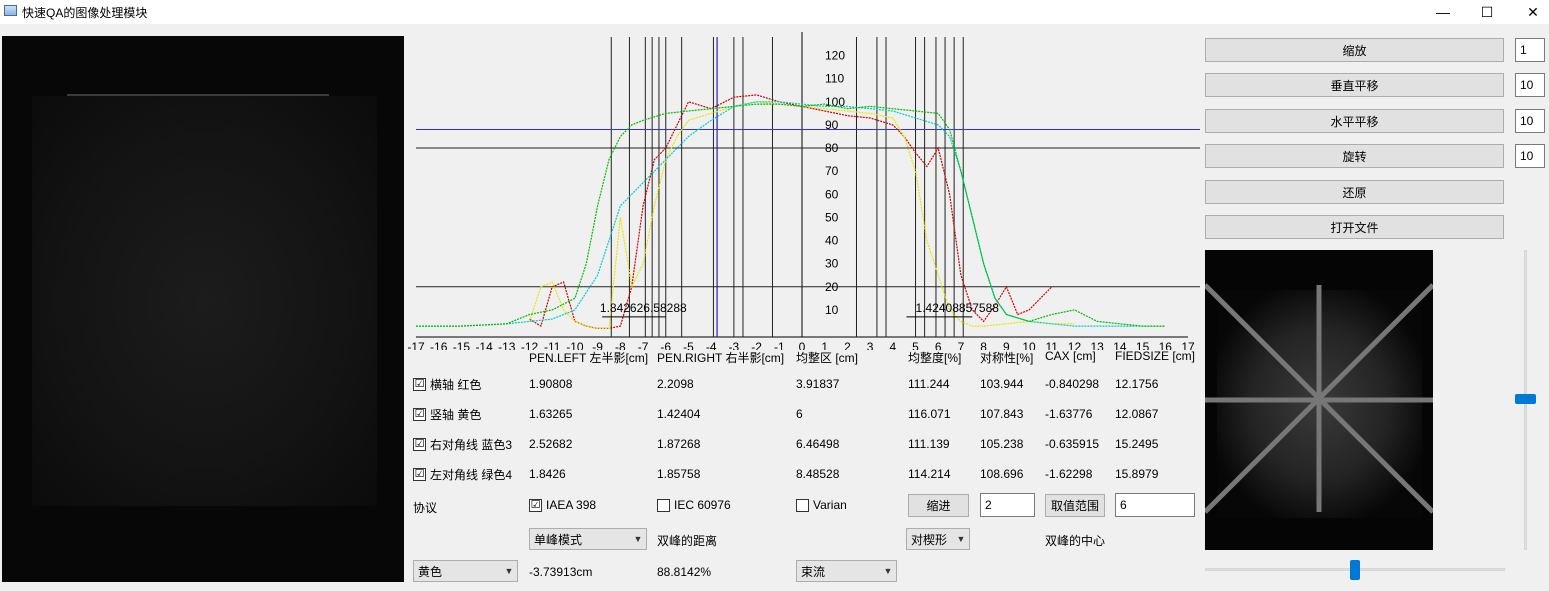 This screenshot has height=591, width=1549. I want to click on checkbox-left-diagonal: ☑ 左对角线 绿色4, so click(462, 474).